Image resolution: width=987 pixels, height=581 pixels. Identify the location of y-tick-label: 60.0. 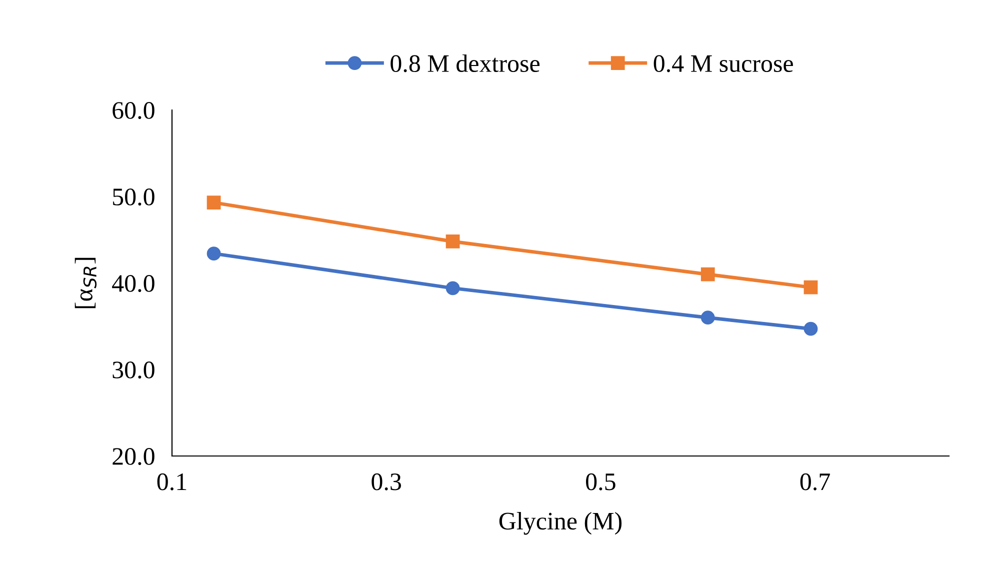
(133, 111).